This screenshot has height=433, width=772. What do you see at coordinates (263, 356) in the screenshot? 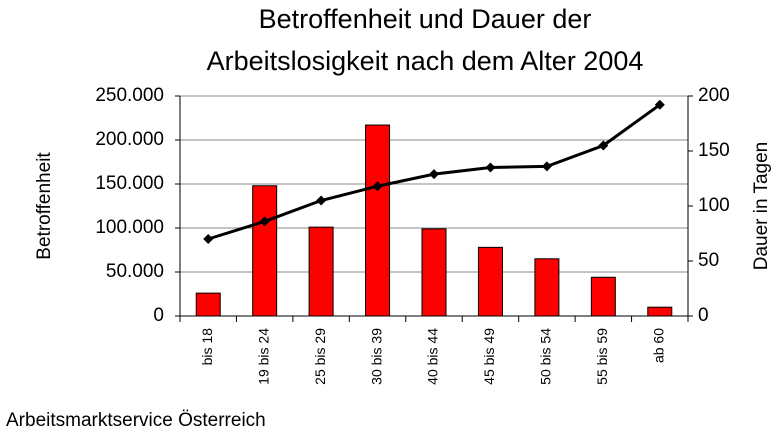
I see `x-tick-label: 19 bis 24` at bounding box center [263, 356].